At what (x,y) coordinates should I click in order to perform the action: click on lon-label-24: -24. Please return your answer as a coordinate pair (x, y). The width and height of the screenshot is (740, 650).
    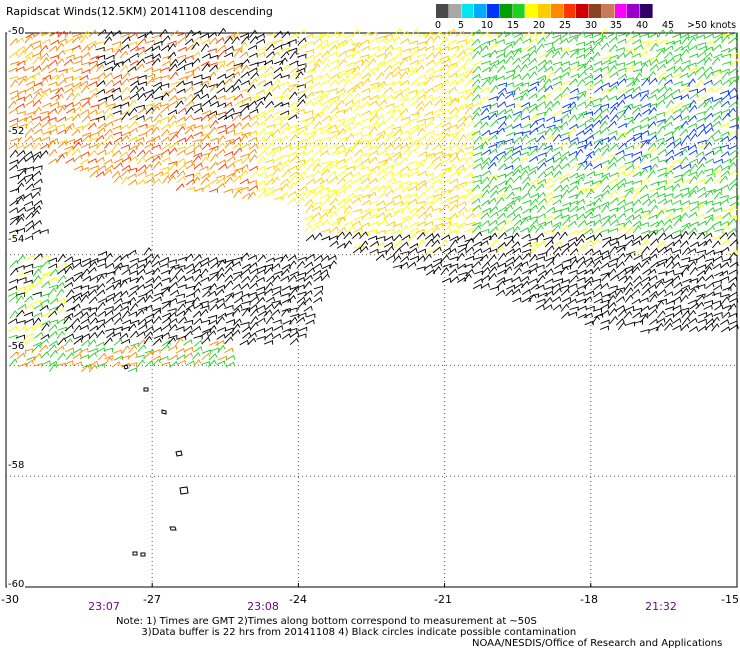
    Looking at the image, I should click on (298, 599).